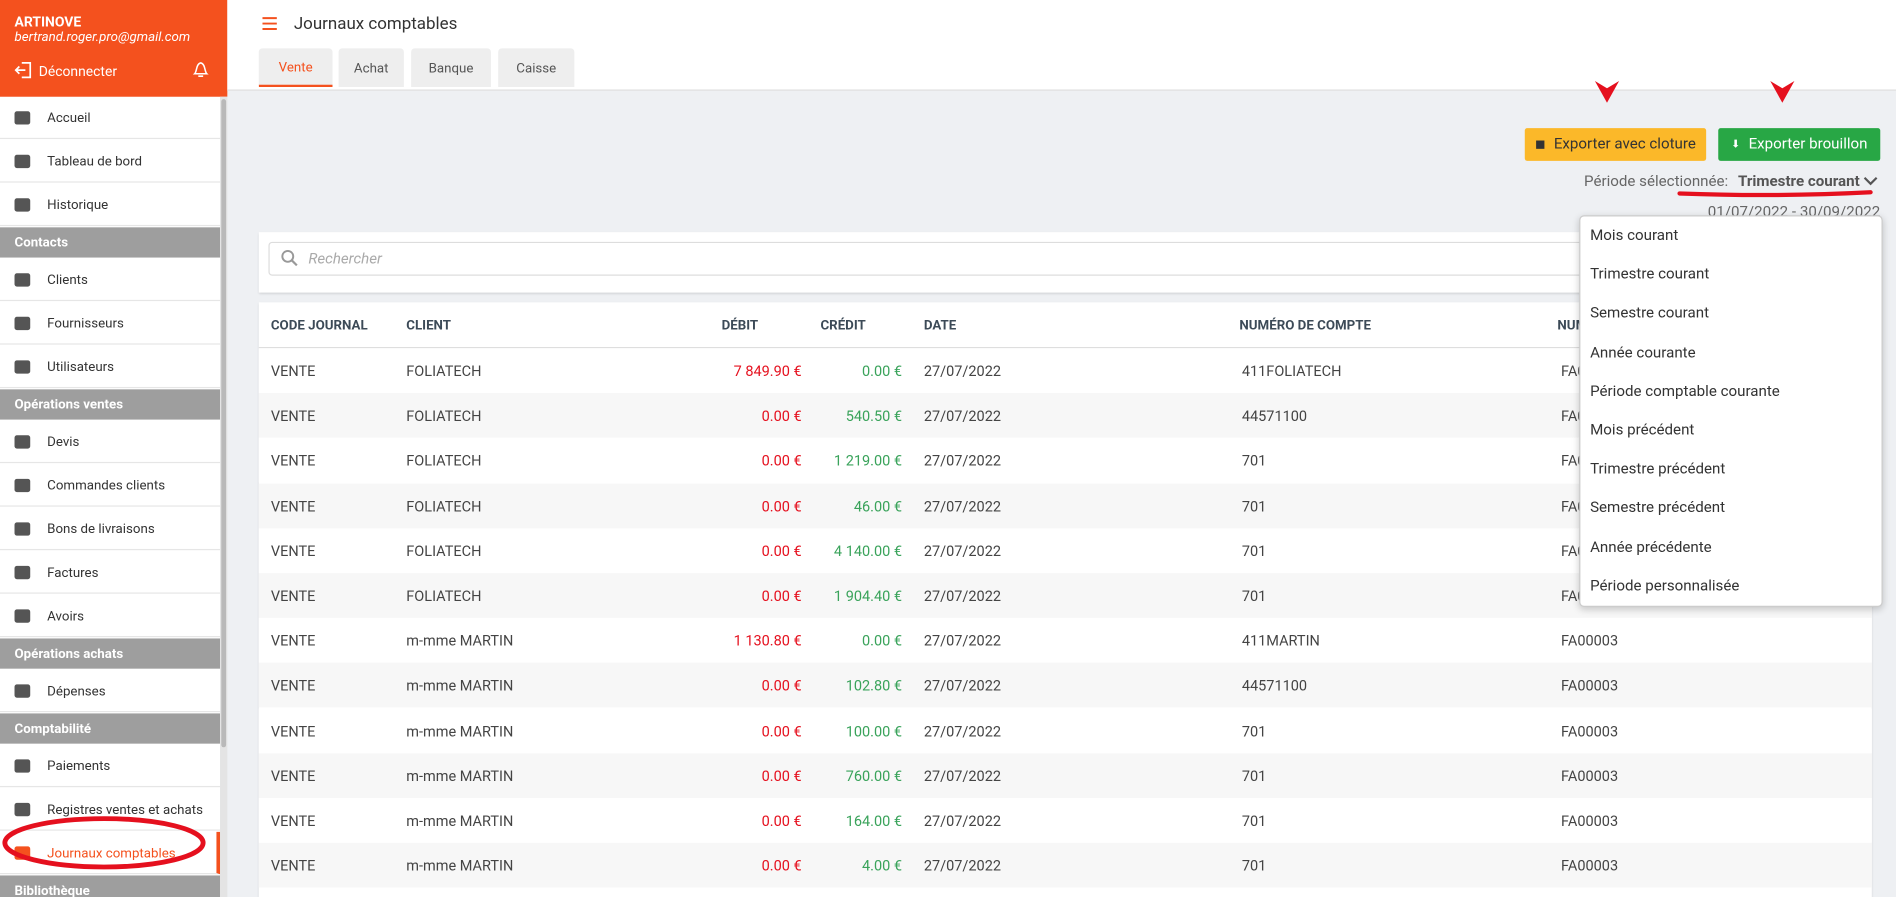  I want to click on export-draft-button: ⬇ Exporter brouillon, so click(1799, 144).